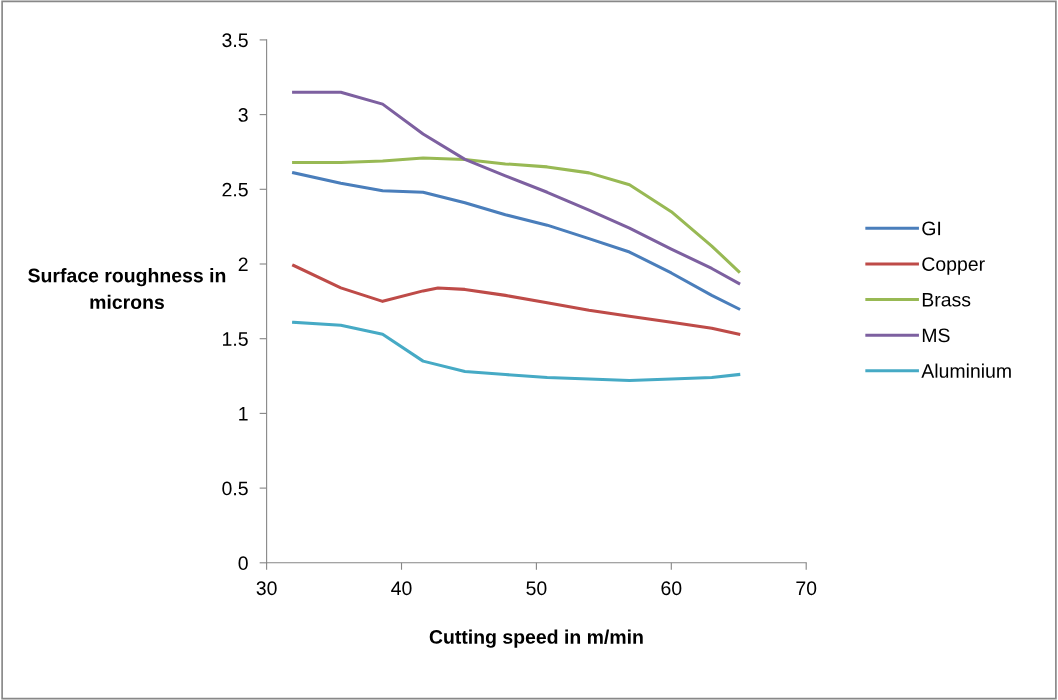 The image size is (1058, 700). Describe the element at coordinates (243, 115) in the screenshot. I see `y-tick-label: 3` at that location.